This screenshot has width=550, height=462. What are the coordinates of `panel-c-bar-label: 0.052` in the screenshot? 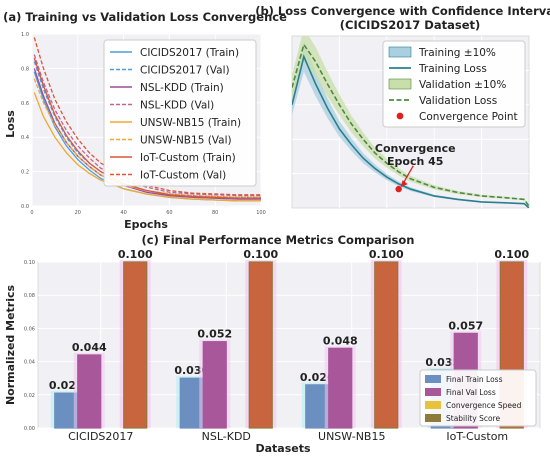 It's located at (214, 334).